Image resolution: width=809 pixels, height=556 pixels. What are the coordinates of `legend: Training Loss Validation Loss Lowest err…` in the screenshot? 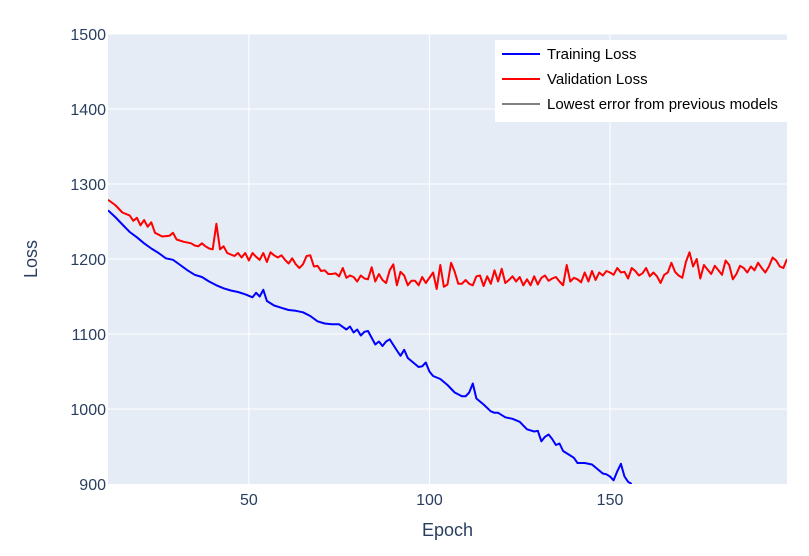 It's located at (641, 81).